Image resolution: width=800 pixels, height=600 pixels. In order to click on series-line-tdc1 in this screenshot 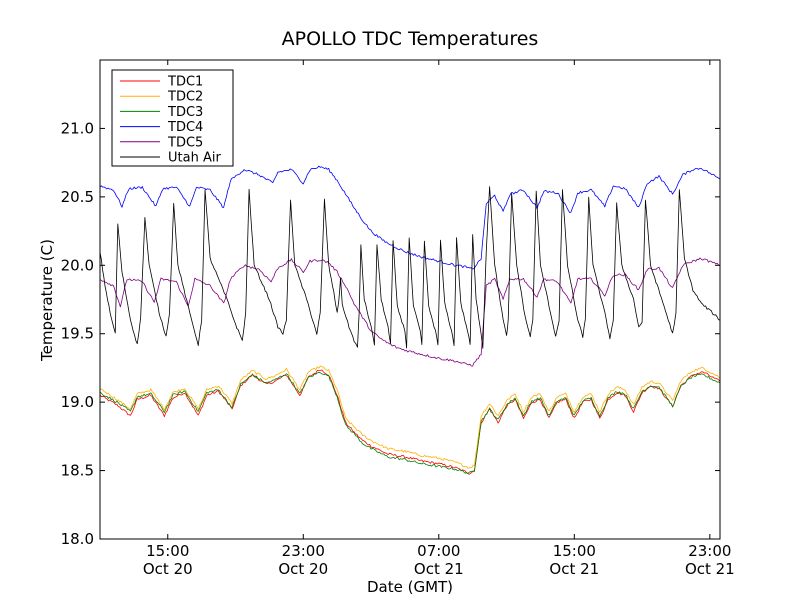, I will do `click(410, 422)`.